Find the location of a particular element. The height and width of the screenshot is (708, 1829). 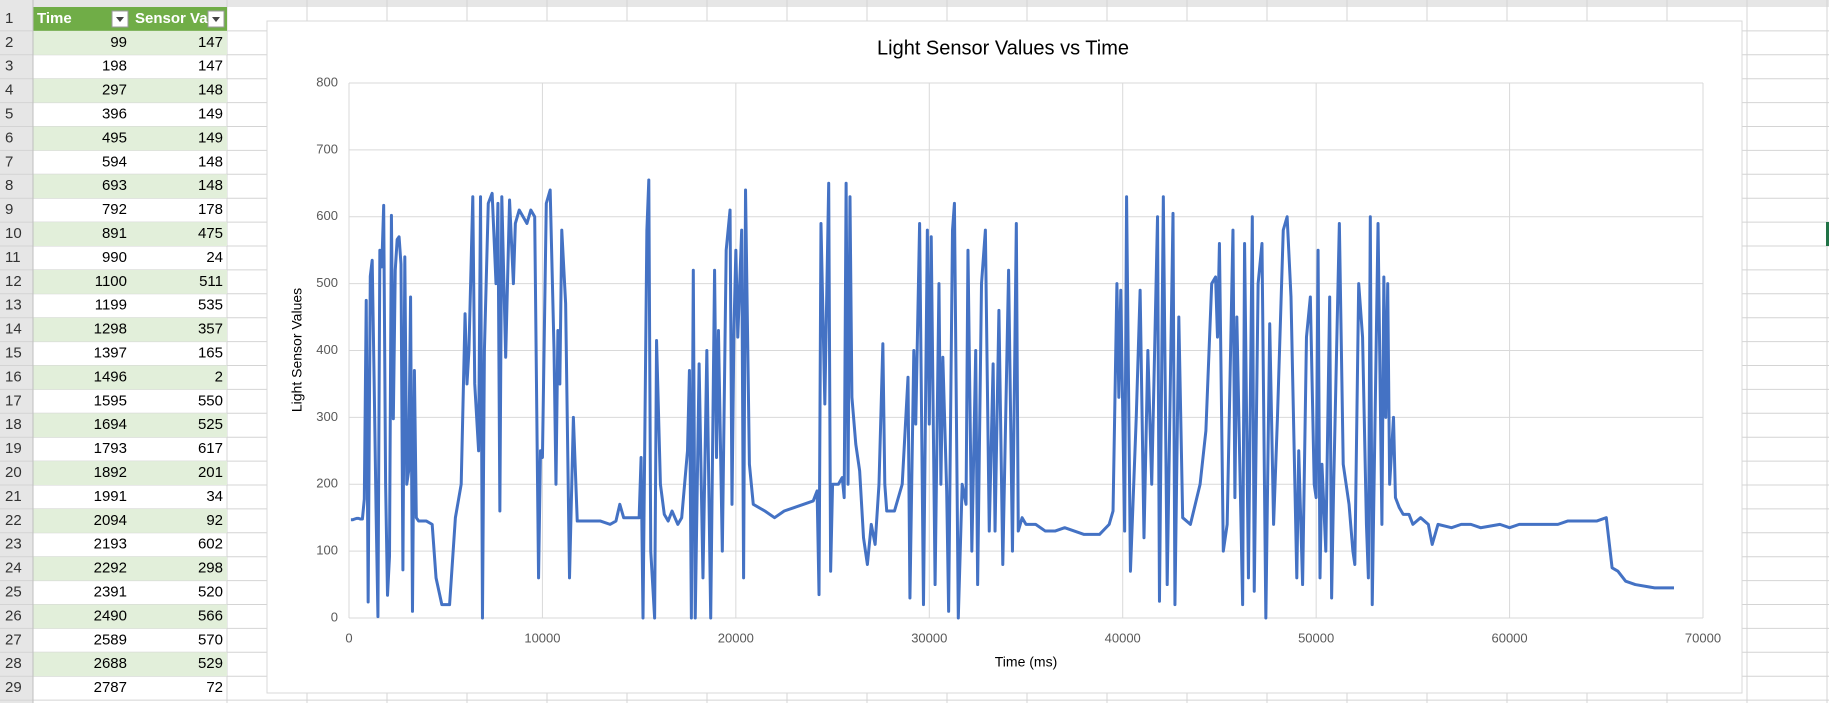

row-number: 12 is located at coordinates (13, 281).